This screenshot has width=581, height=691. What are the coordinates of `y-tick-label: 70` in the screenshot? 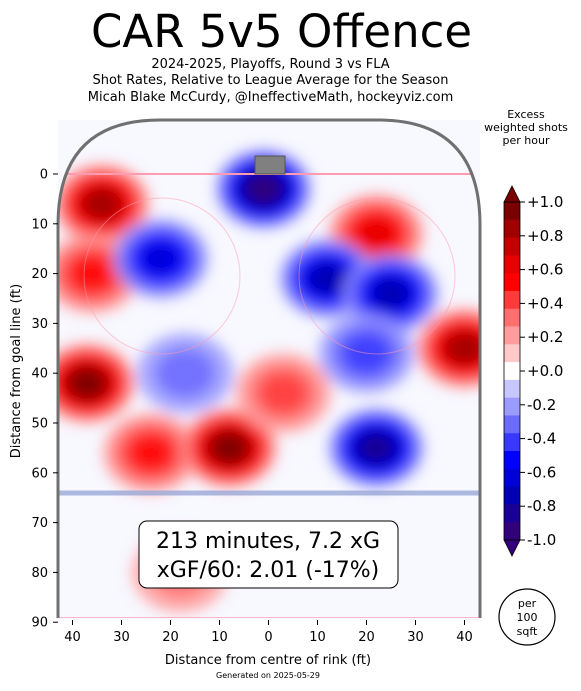 It's located at (39, 523).